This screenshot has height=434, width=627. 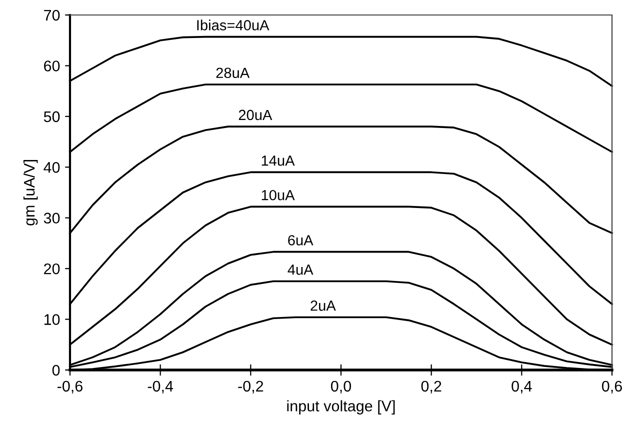 I want to click on y-tick-label: 20, so click(x=52, y=268).